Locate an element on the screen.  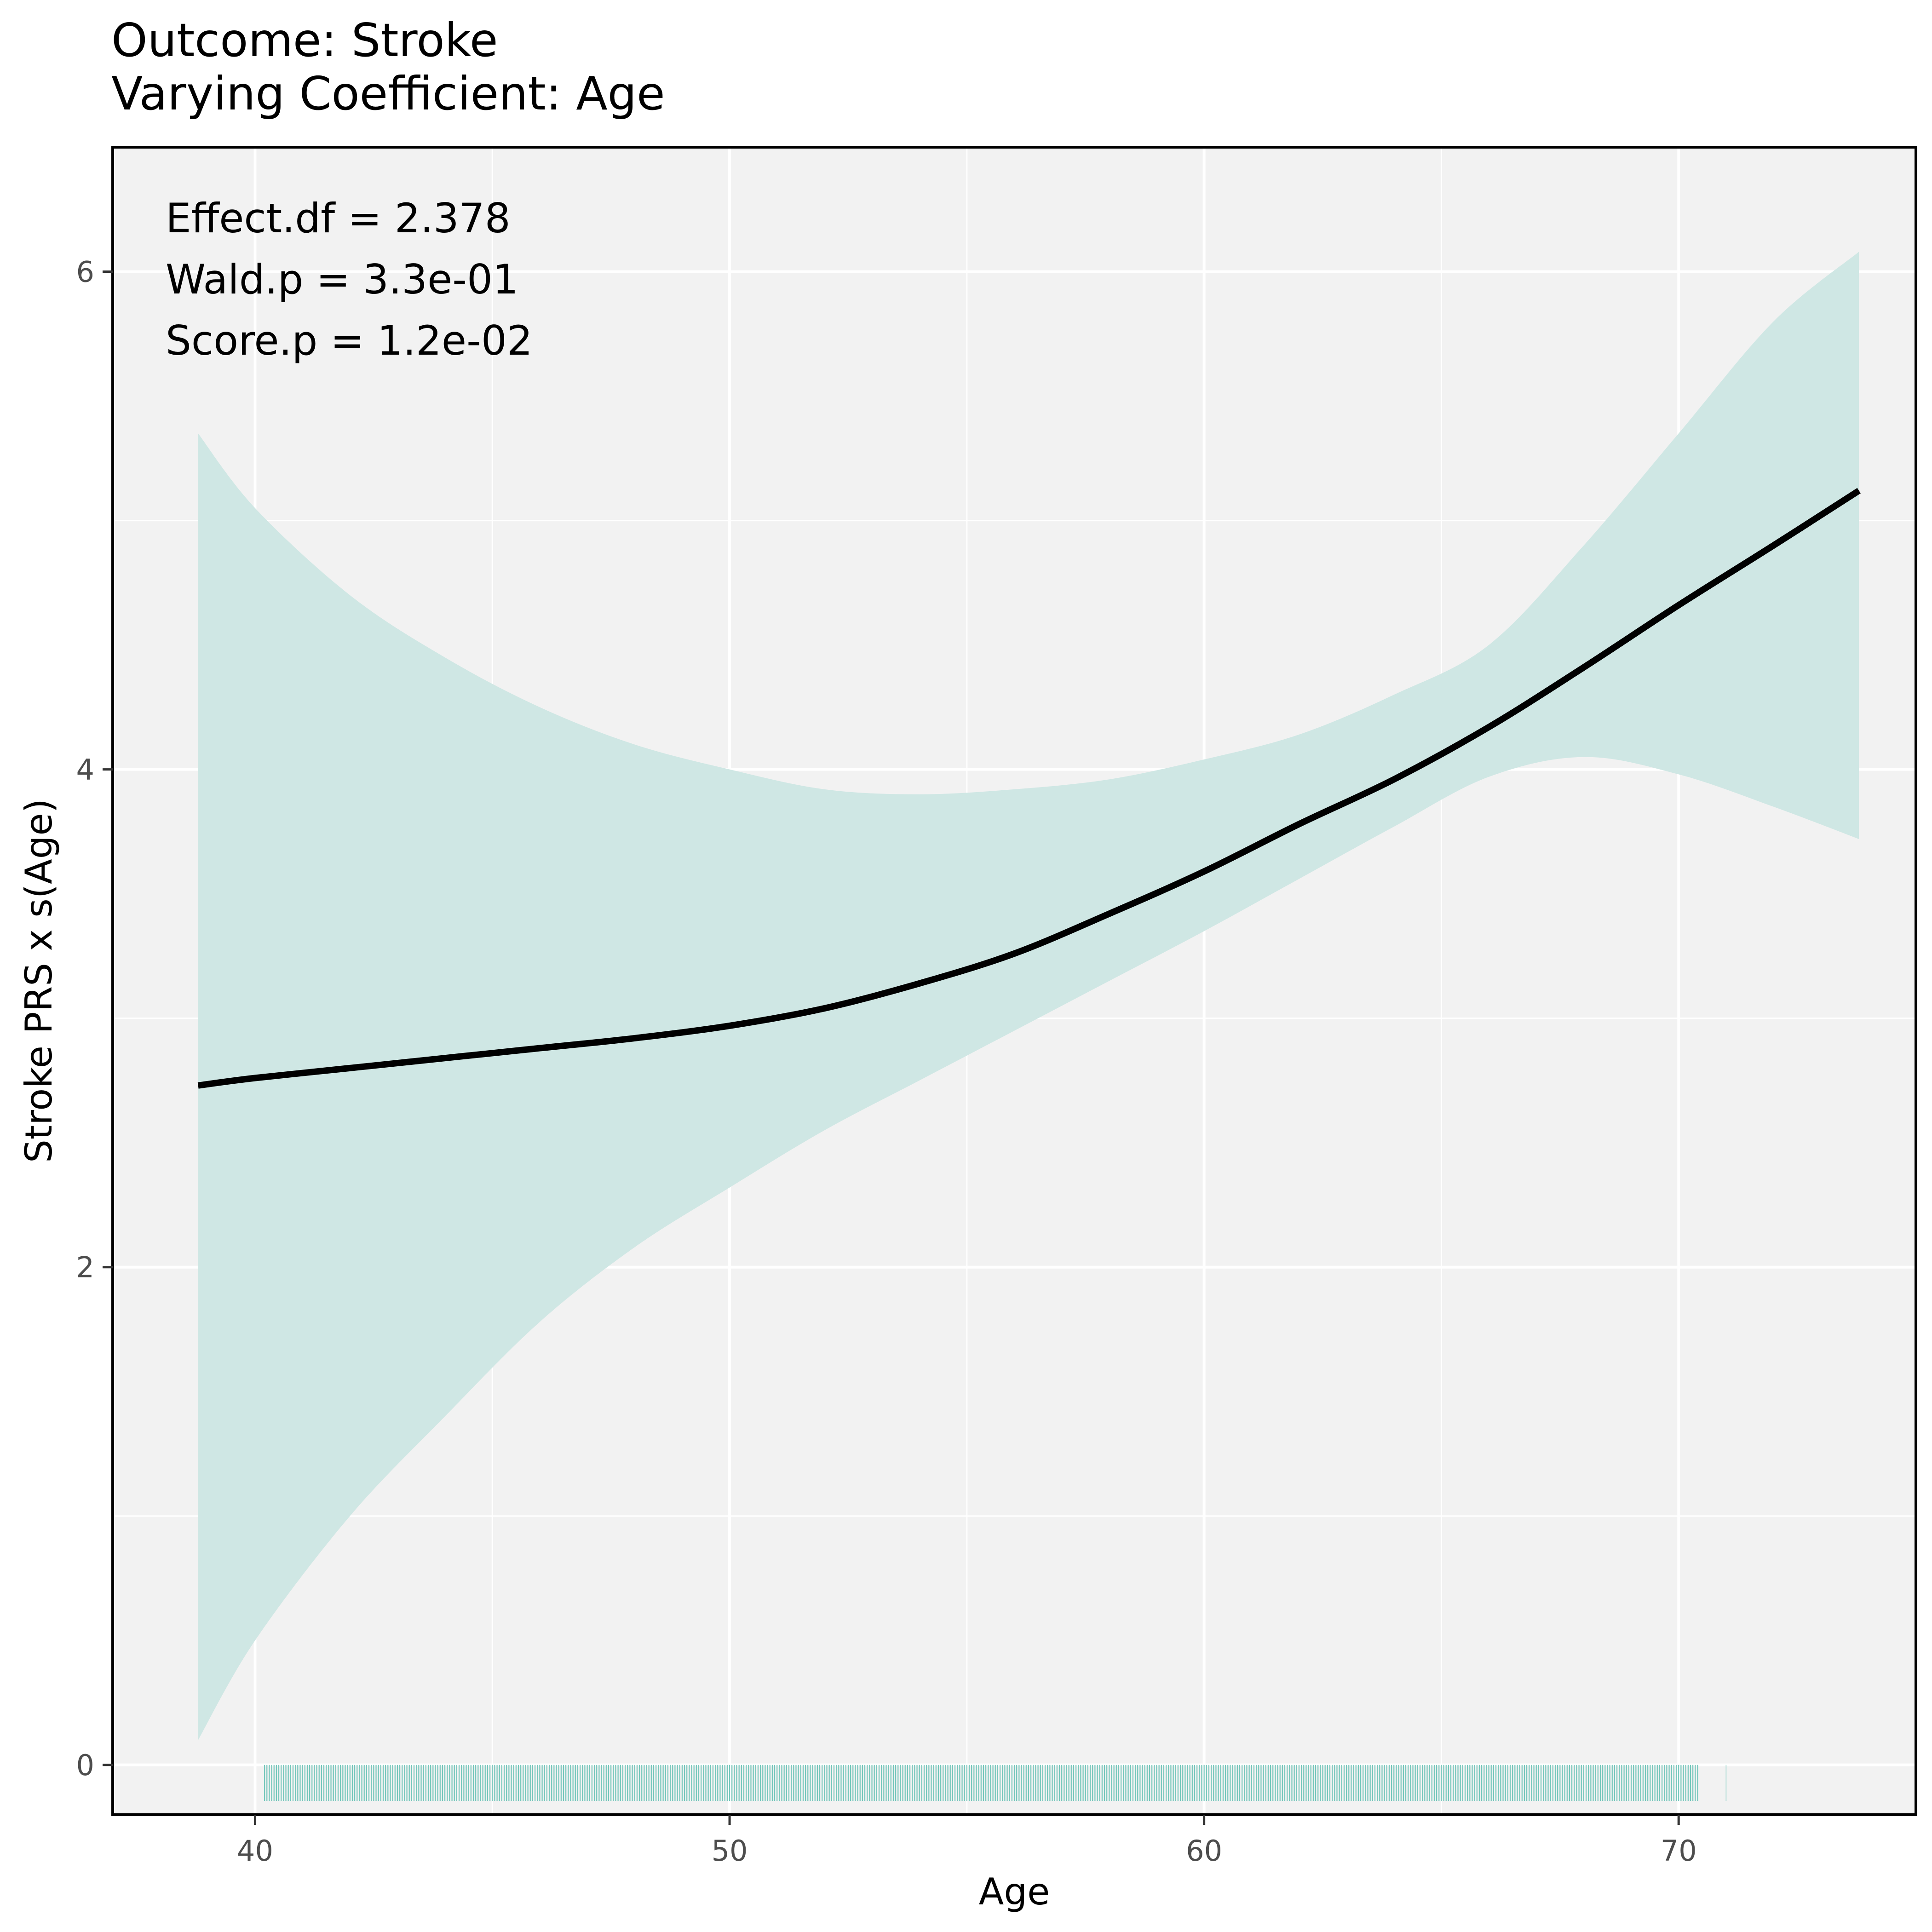
y-tick-label: 2 is located at coordinates (85, 1267).